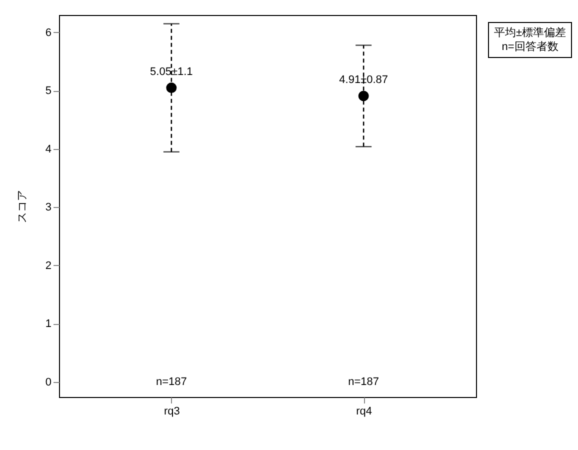 The height and width of the screenshot is (450, 578). Describe the element at coordinates (48, 382) in the screenshot. I see `y-tick-label: 0` at that location.